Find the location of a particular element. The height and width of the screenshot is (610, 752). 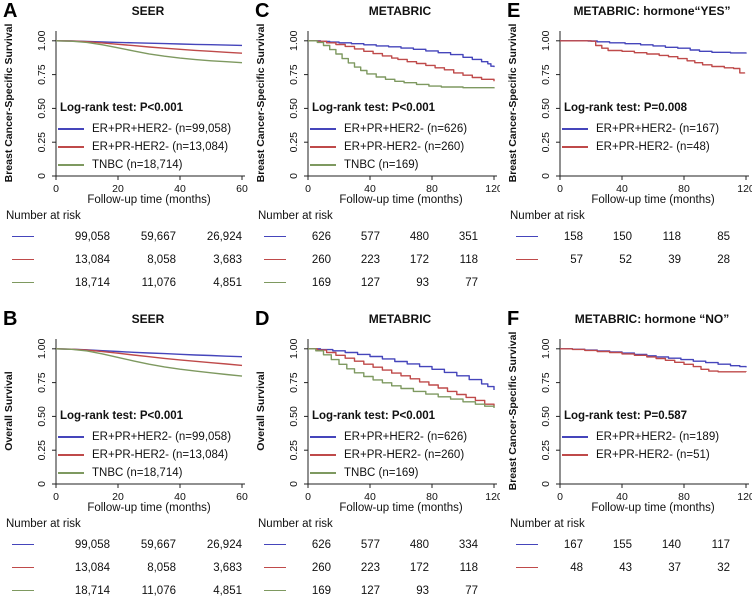

logrank-pvalue: Log-rank test: P<0.001 is located at coordinates (374, 416).